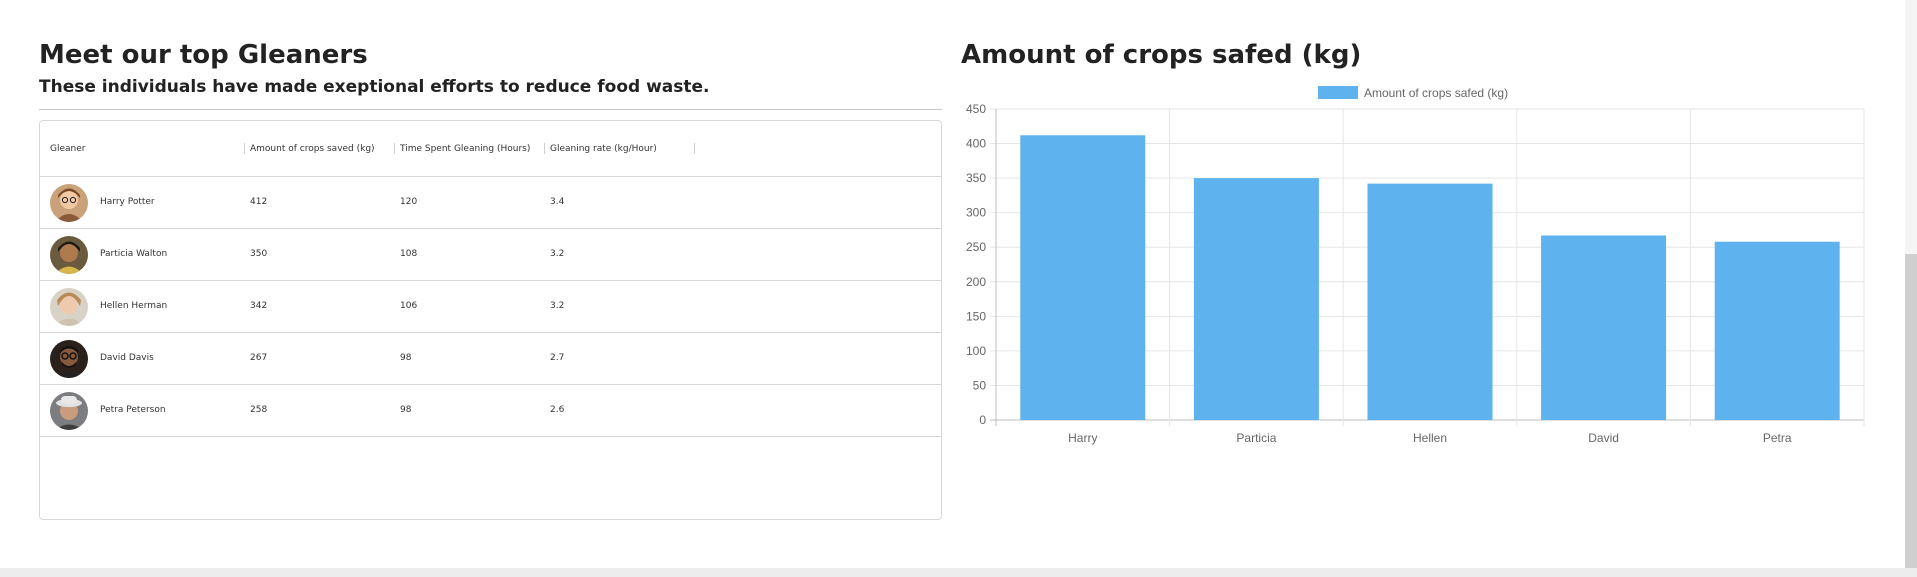 The width and height of the screenshot is (1917, 577). Describe the element at coordinates (1777, 438) in the screenshot. I see `x-tick-label: Petra` at that location.